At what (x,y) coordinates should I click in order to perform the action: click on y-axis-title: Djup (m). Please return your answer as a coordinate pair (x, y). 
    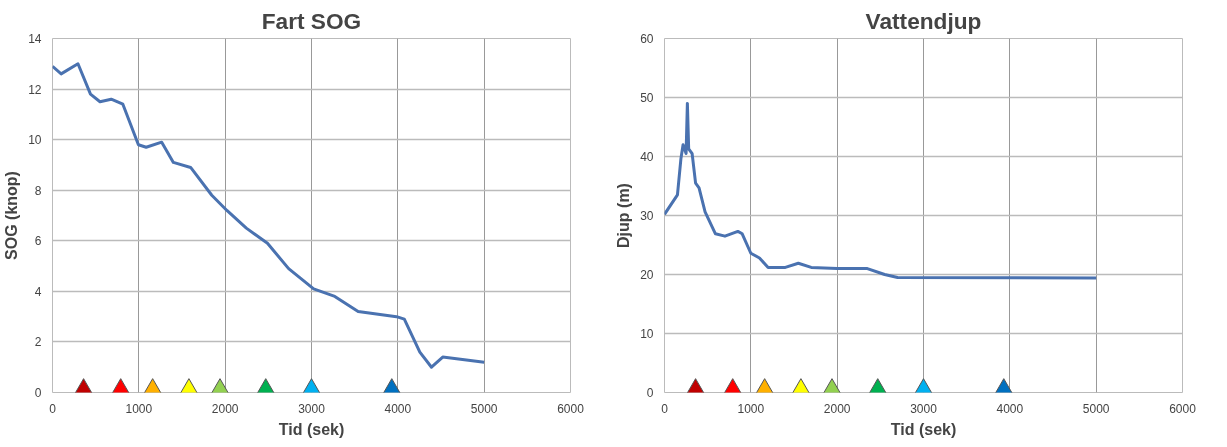
    Looking at the image, I should click on (624, 215).